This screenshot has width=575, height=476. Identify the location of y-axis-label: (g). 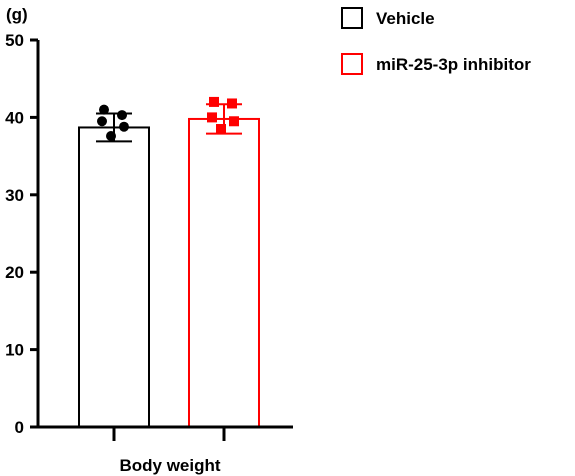
(17, 14).